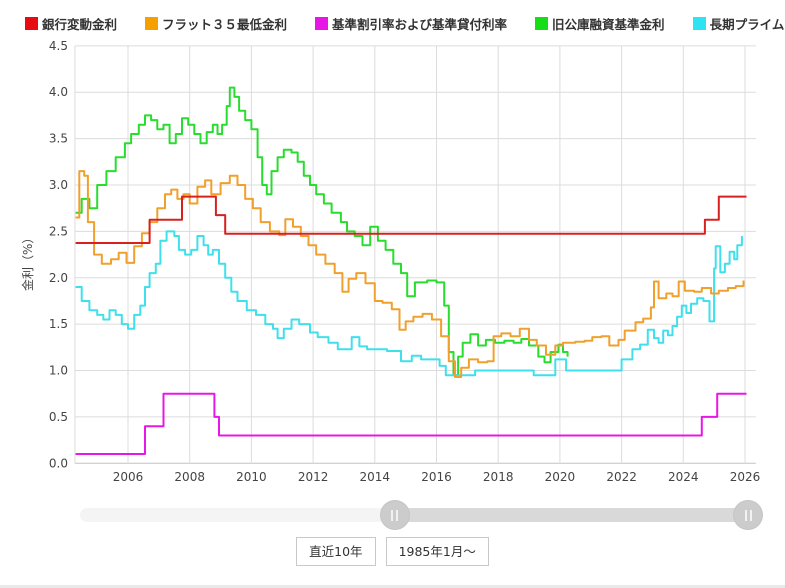 The image size is (785, 588). What do you see at coordinates (699, 23) in the screenshot?
I see `legend-swatch-cyan-icon` at bounding box center [699, 23].